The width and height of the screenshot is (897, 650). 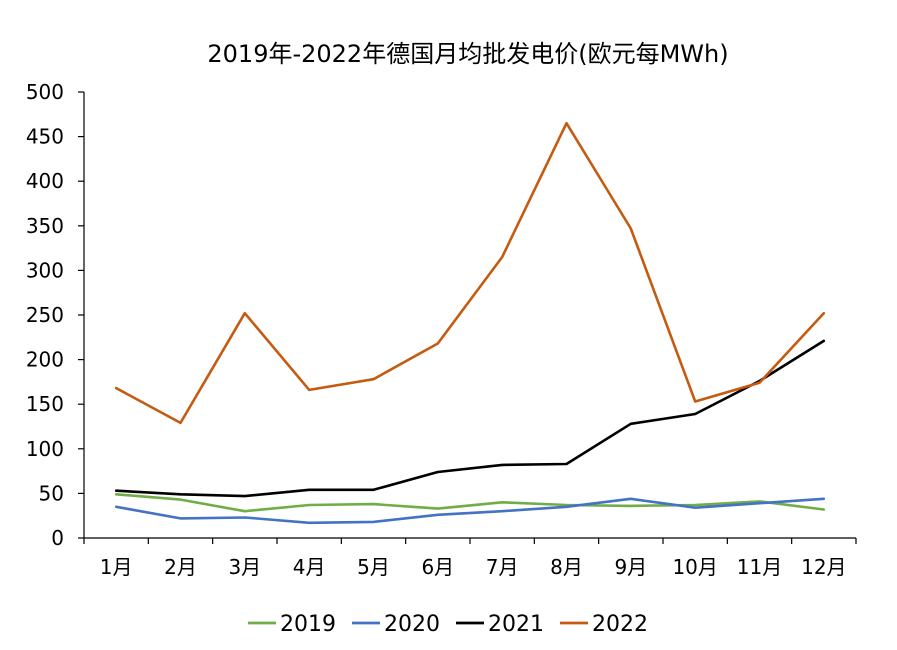 What do you see at coordinates (45, 226) in the screenshot?
I see `y-tick-label: 350` at bounding box center [45, 226].